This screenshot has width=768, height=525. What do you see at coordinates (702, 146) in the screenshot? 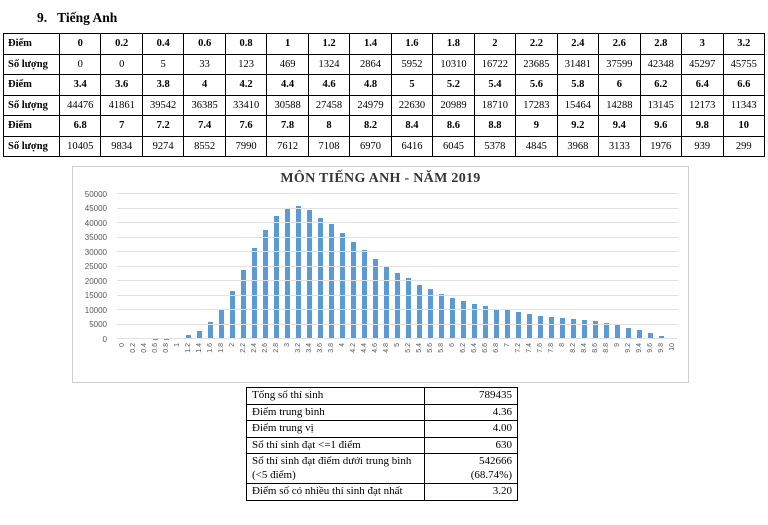
I see `count-cell: 939` at bounding box center [702, 146].